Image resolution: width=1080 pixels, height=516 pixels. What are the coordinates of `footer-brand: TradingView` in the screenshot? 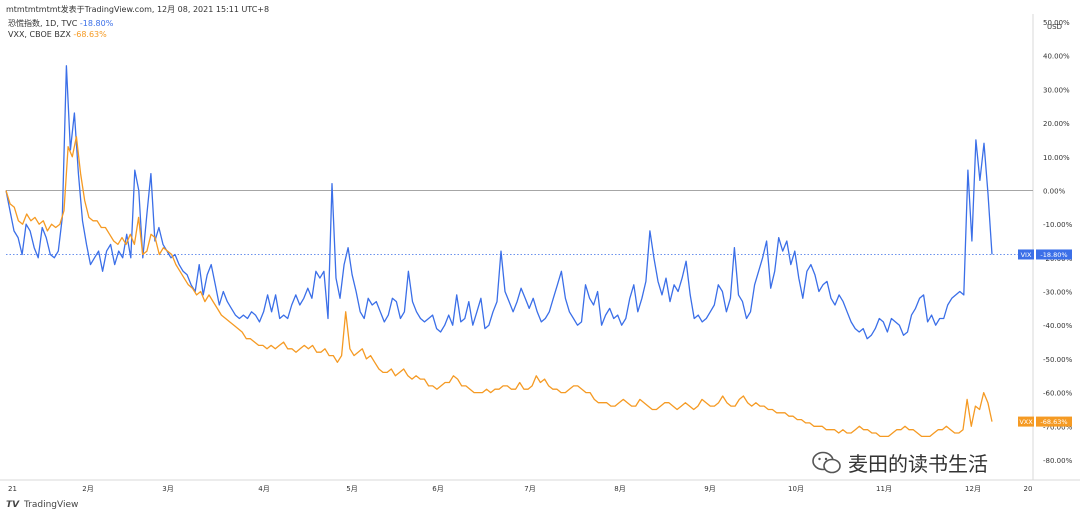 It's located at (51, 505).